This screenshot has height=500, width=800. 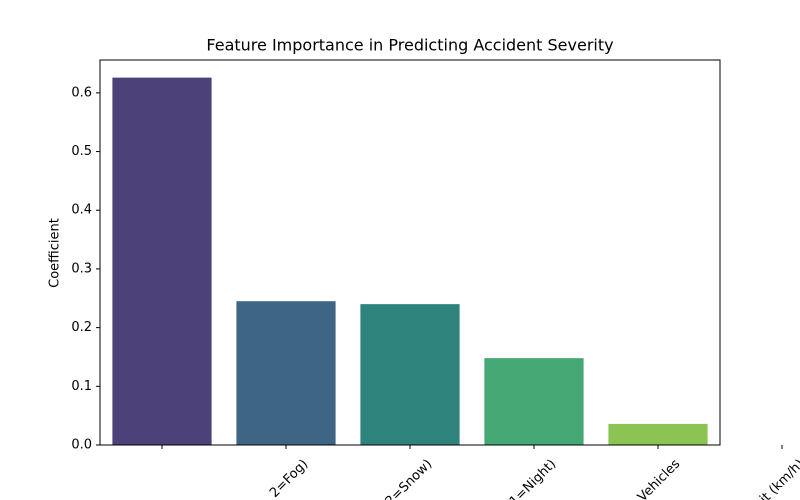 What do you see at coordinates (778, 478) in the screenshot?
I see `x-tick-label: it (km/h)` at bounding box center [778, 478].